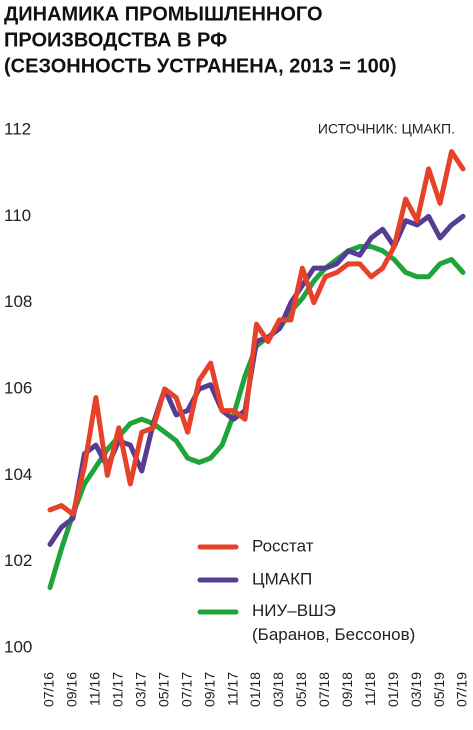 The image size is (473, 730). What do you see at coordinates (283, 545) in the screenshot?
I see `legend-label: Росстат` at bounding box center [283, 545].